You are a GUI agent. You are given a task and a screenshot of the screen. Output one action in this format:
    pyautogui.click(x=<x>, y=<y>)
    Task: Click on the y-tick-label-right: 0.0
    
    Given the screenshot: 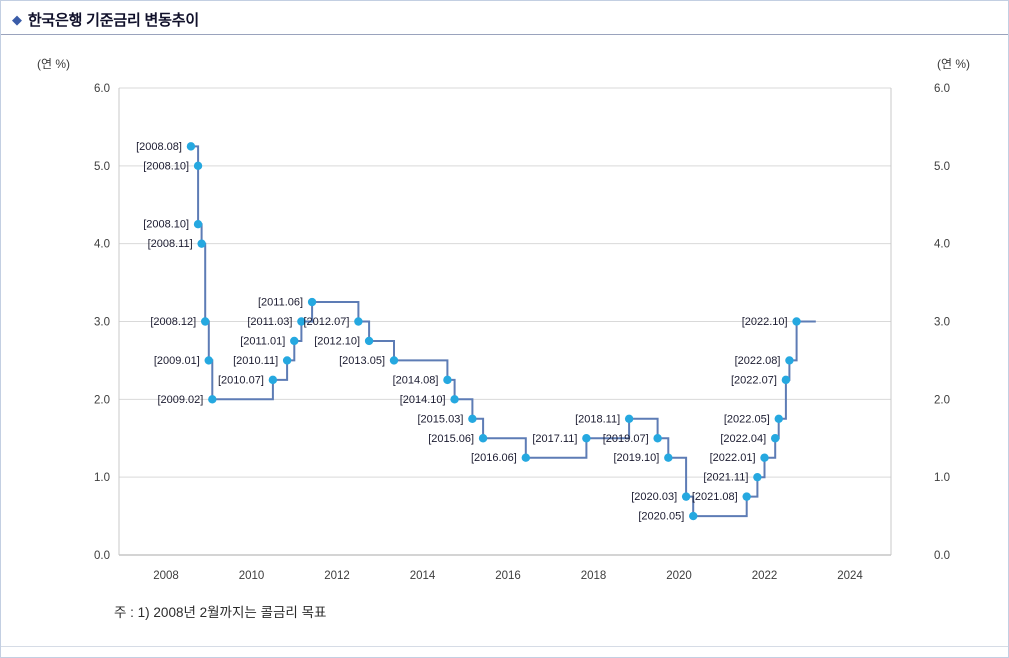 What is the action you would take?
    pyautogui.click(x=942, y=556)
    